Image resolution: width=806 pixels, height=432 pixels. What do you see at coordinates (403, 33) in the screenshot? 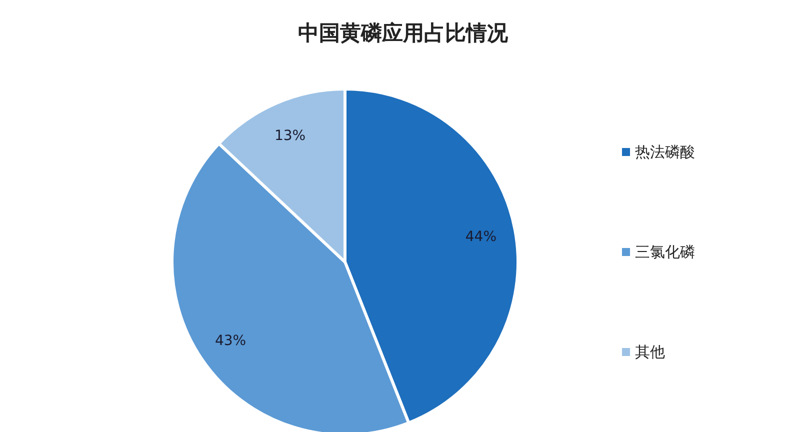
I see `chart-title: 中国黄磷应用占比情况` at bounding box center [403, 33].